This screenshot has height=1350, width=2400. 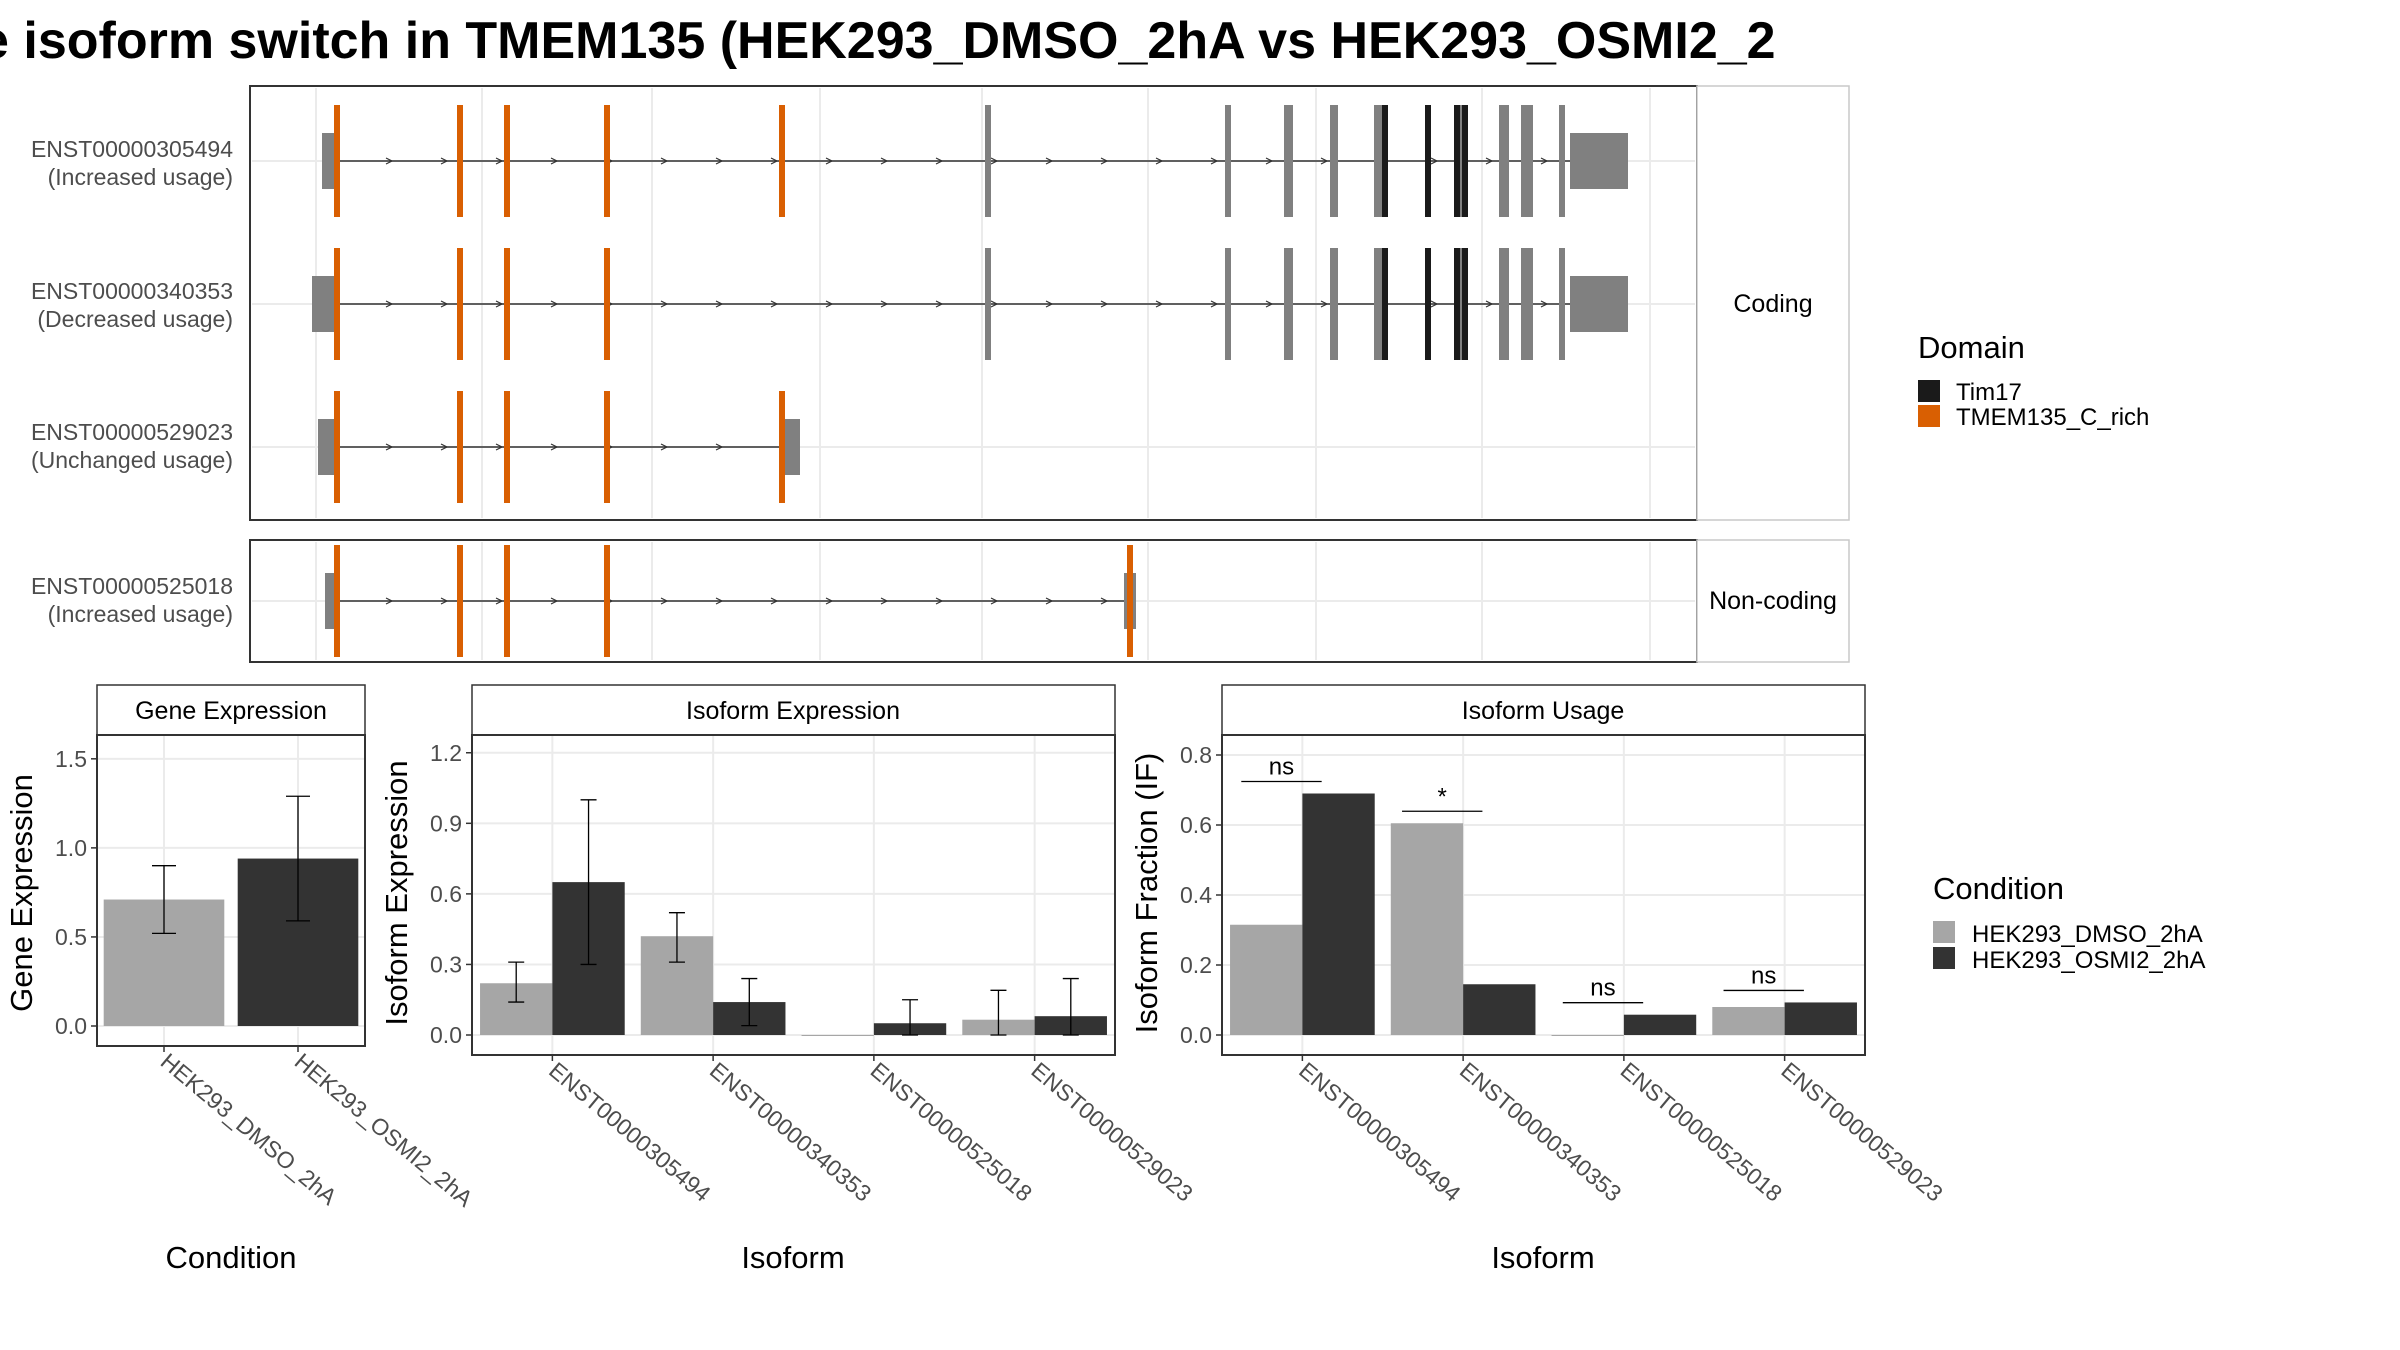 What do you see at coordinates (446, 1035) in the screenshot?
I see `y-tick-label: 0.0` at bounding box center [446, 1035].